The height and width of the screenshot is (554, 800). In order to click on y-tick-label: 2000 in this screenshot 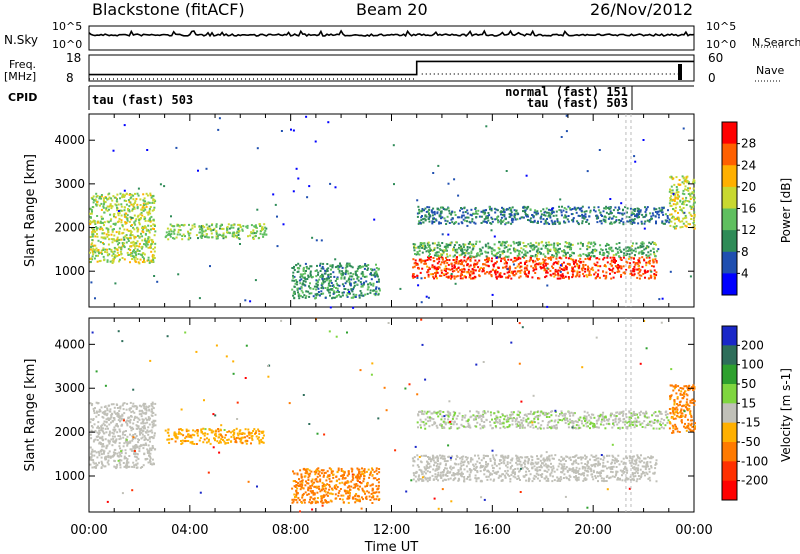, I will do `click(69, 228)`.